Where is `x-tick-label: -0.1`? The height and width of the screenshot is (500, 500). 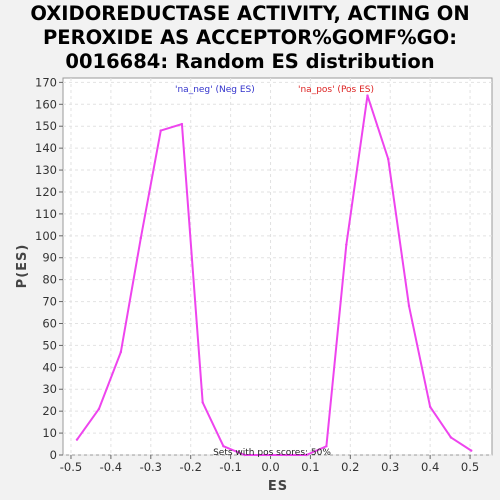 x-tick-label: -0.1 is located at coordinates (230, 467).